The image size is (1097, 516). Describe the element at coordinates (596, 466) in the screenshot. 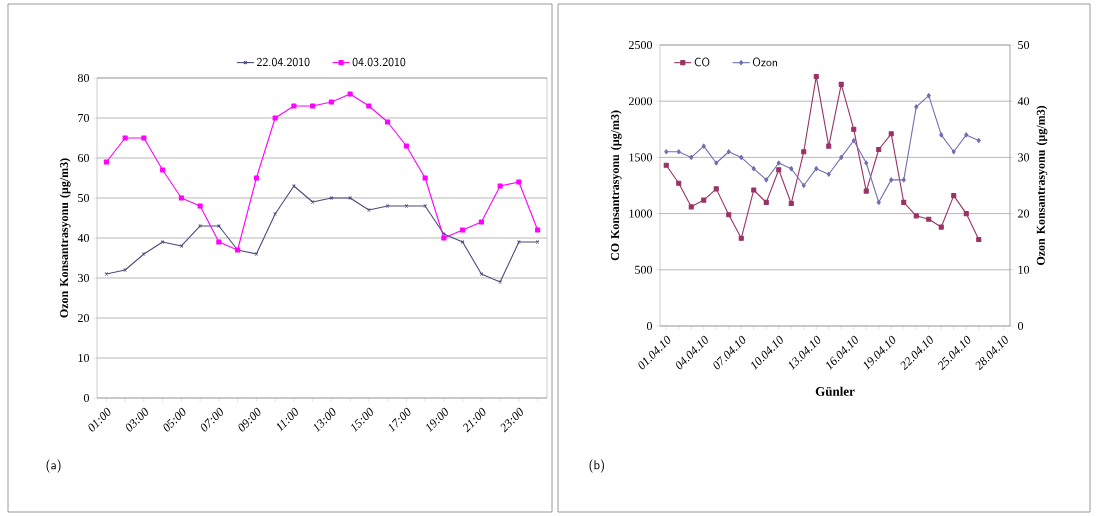

I see `text: (b)` at that location.